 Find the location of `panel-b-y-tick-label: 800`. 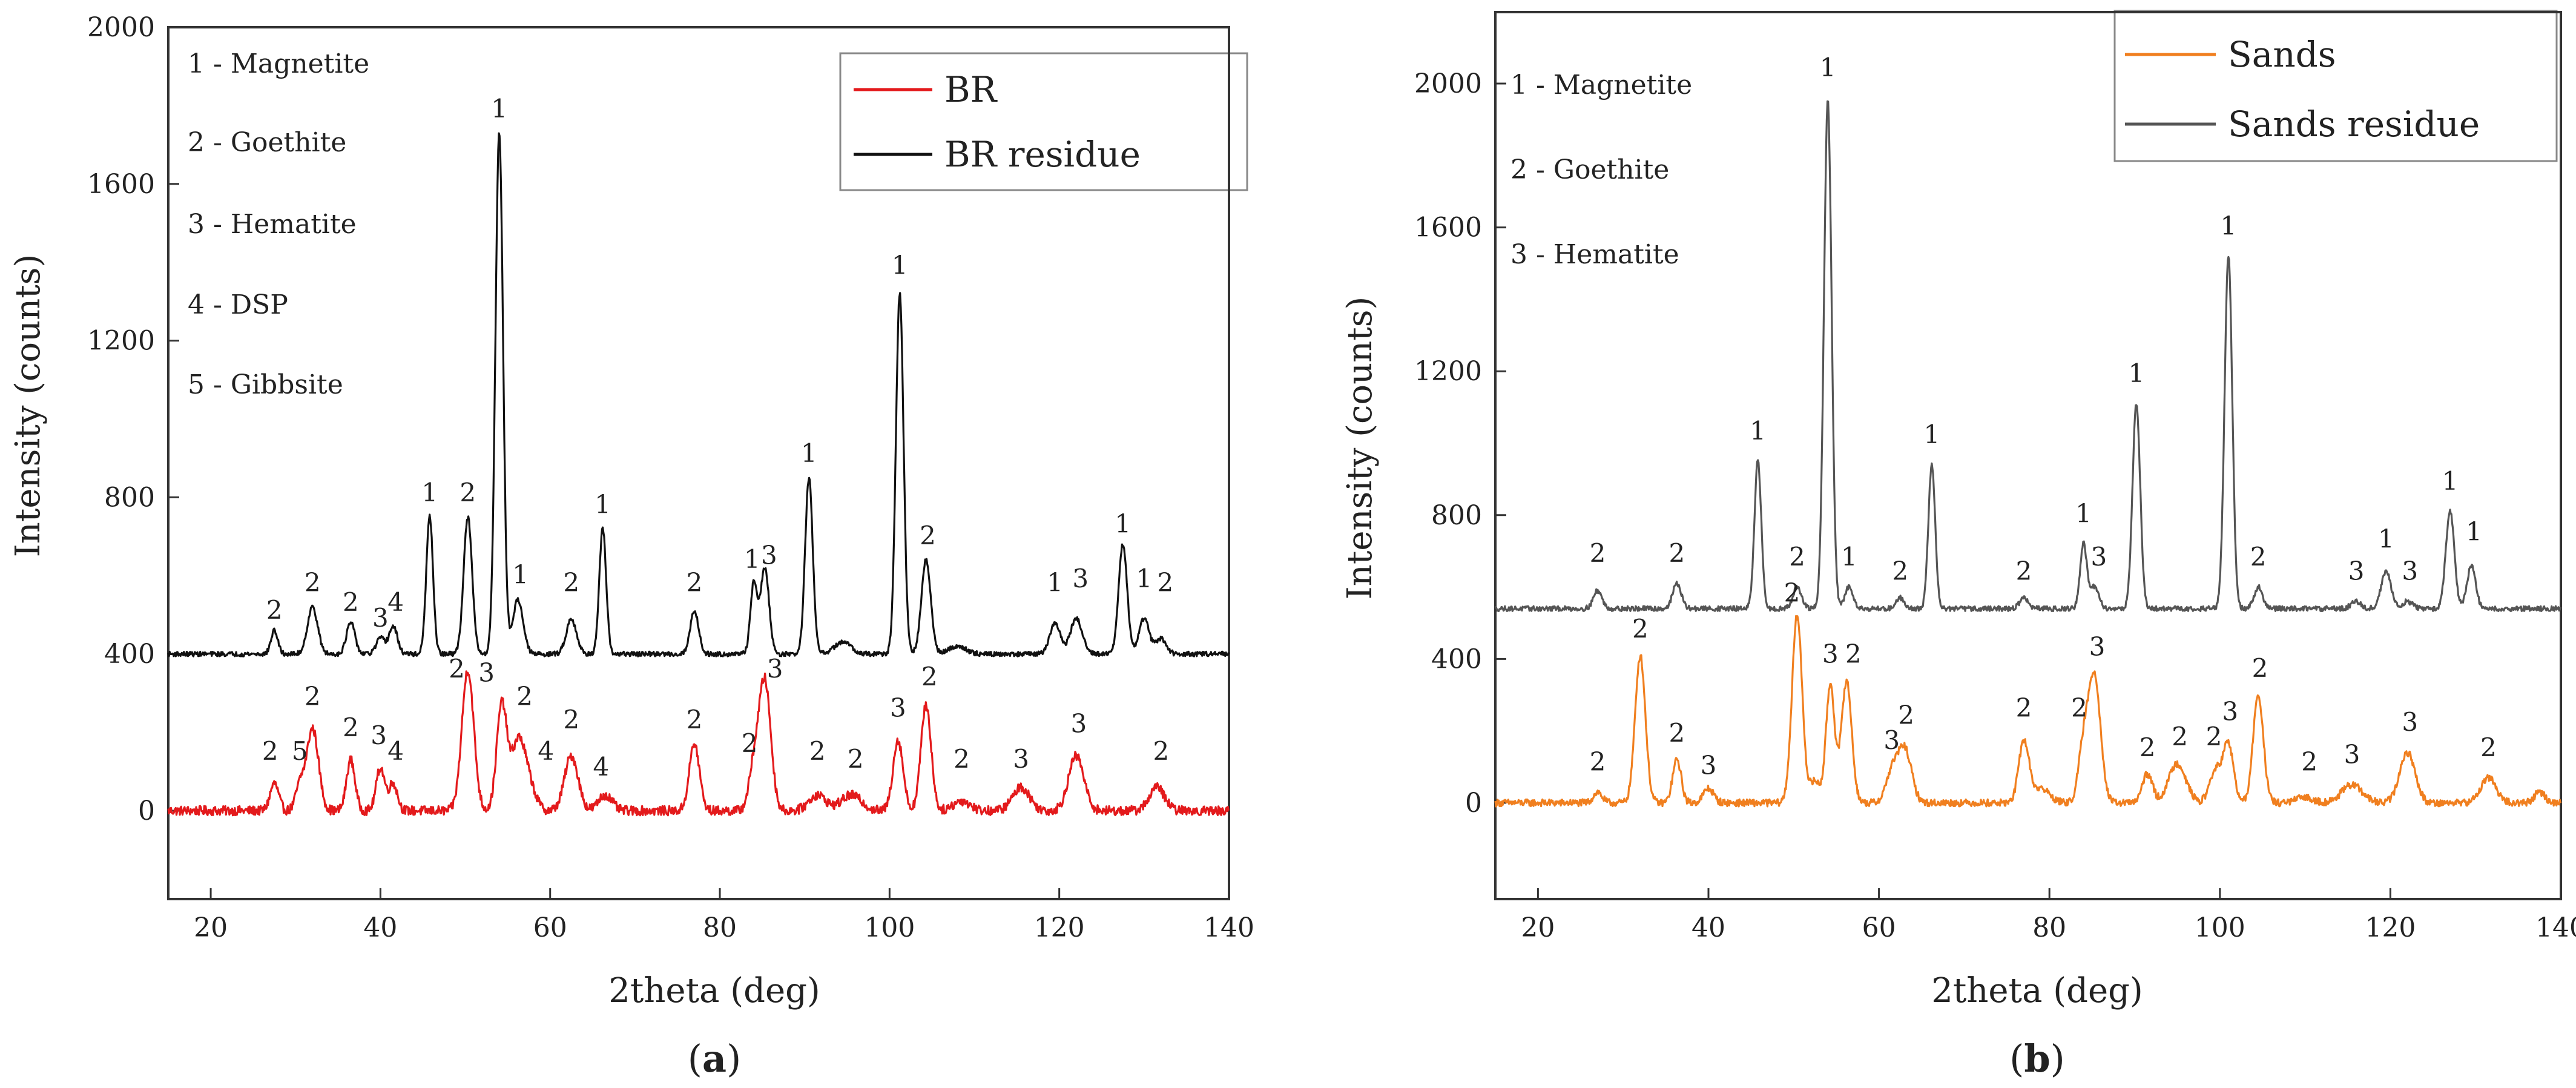

panel-b-y-tick-label: 800 is located at coordinates (1456, 515).